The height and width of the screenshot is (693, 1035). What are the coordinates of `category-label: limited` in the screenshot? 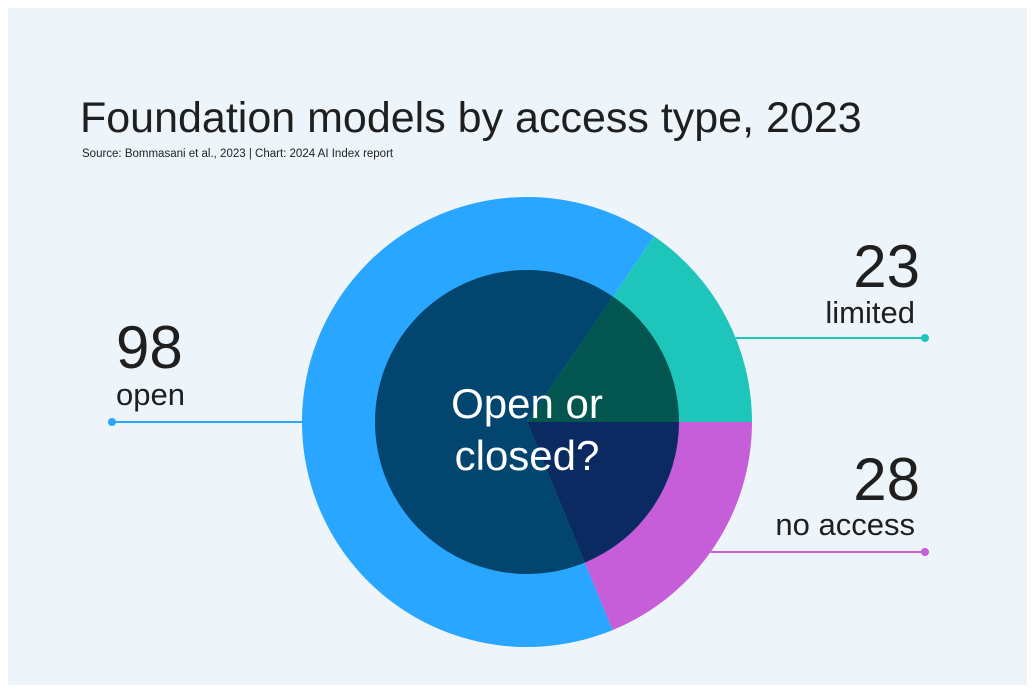 It's located at (870, 312).